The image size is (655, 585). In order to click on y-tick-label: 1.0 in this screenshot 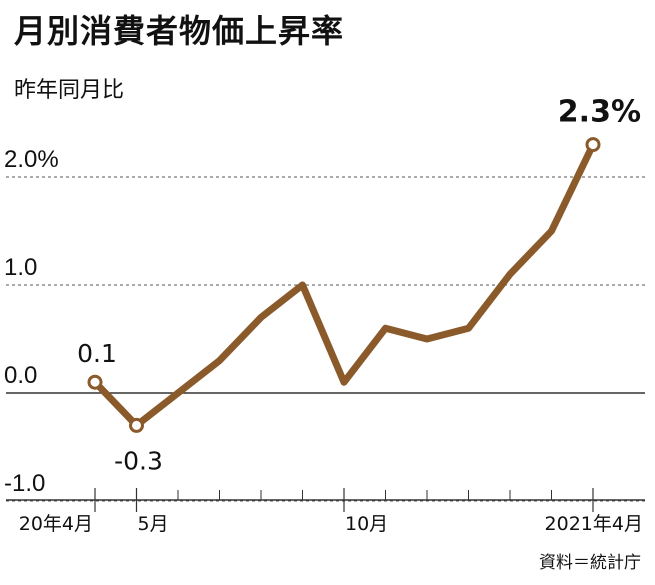, I will do `click(20, 267)`.